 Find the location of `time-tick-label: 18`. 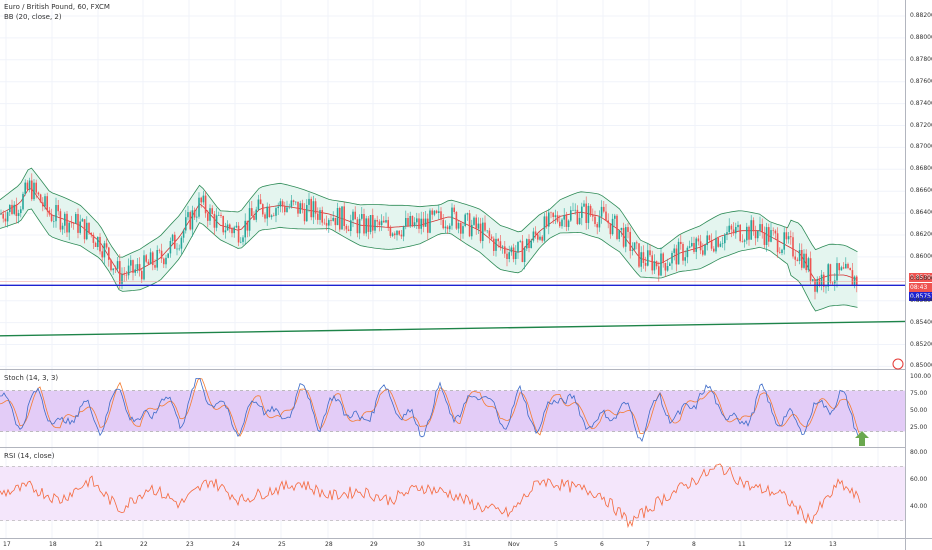

time-tick-label: 18 is located at coordinates (53, 544).